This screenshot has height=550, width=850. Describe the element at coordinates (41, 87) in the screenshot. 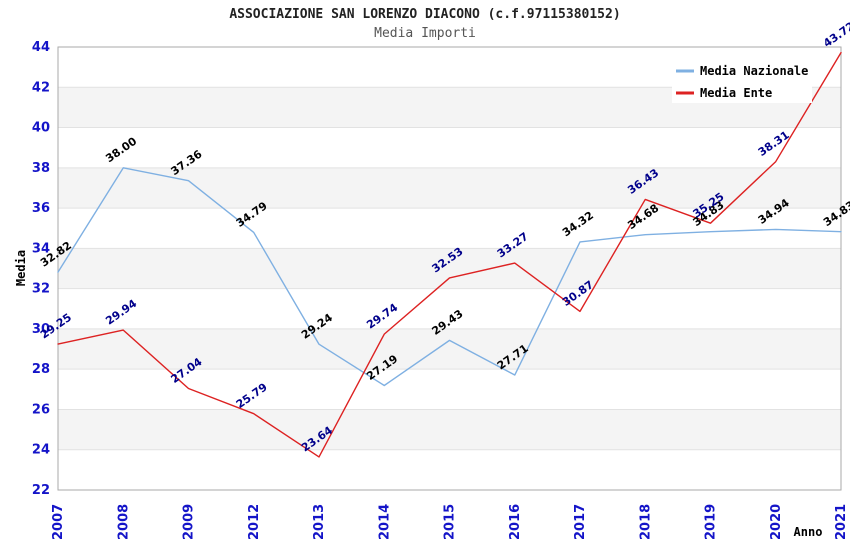

I see `y-tick-label: 42` at that location.